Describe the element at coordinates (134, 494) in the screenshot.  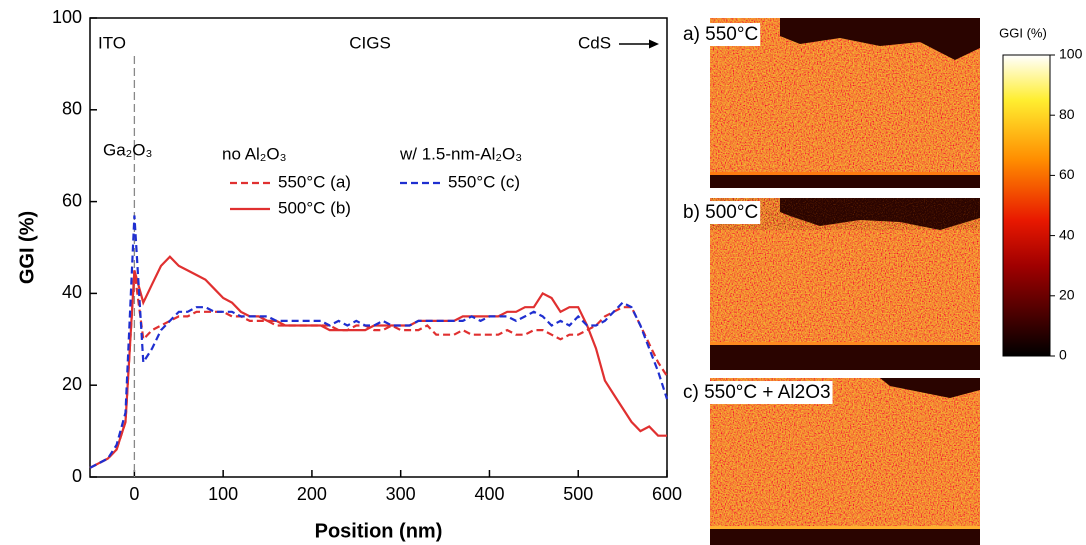
I see `x-tick-label: 0` at that location.